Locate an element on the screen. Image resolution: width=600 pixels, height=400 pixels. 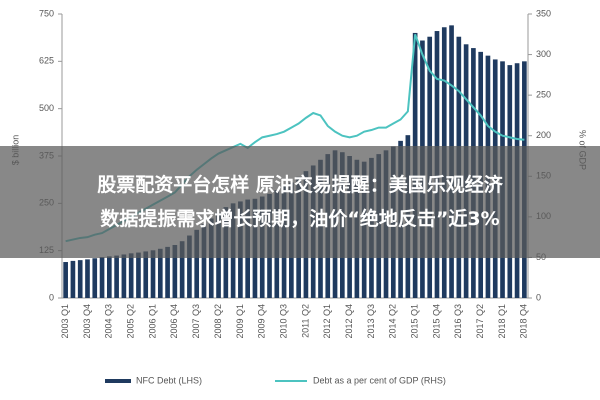
x-tick-label: 2017 Q2 is located at coordinates (480, 321).